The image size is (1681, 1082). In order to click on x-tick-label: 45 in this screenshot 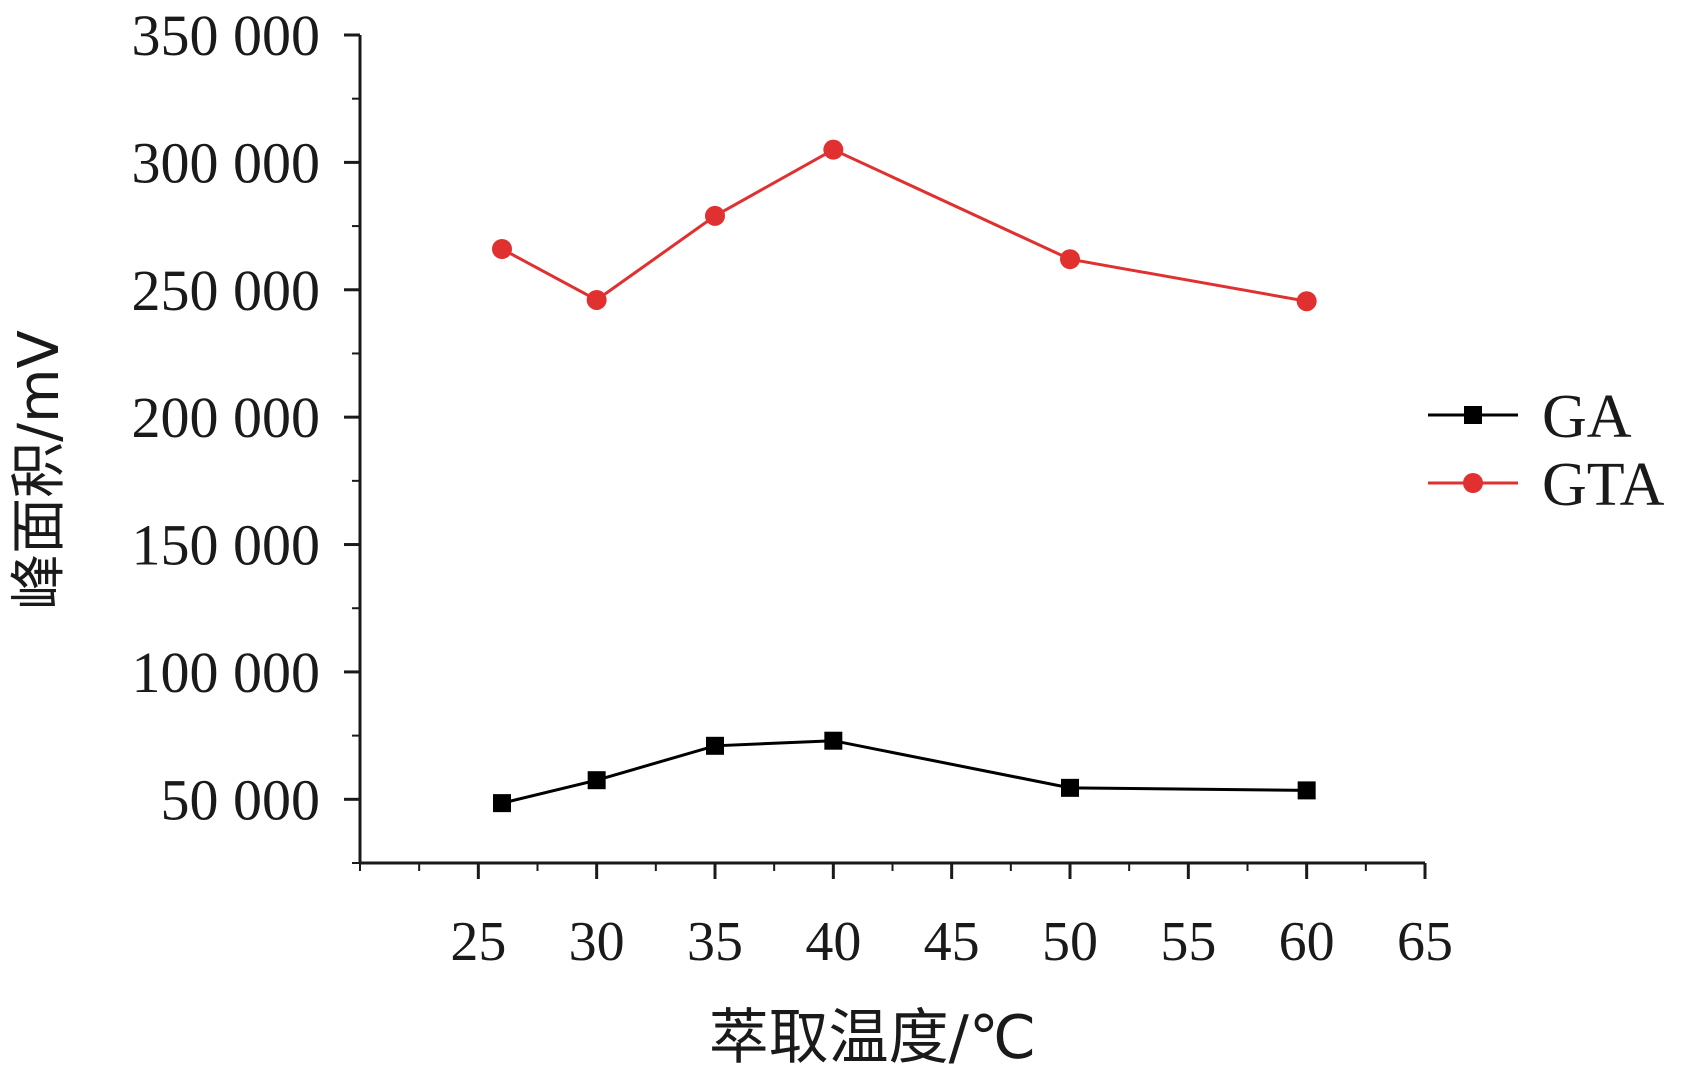, I will do `click(952, 942)`.